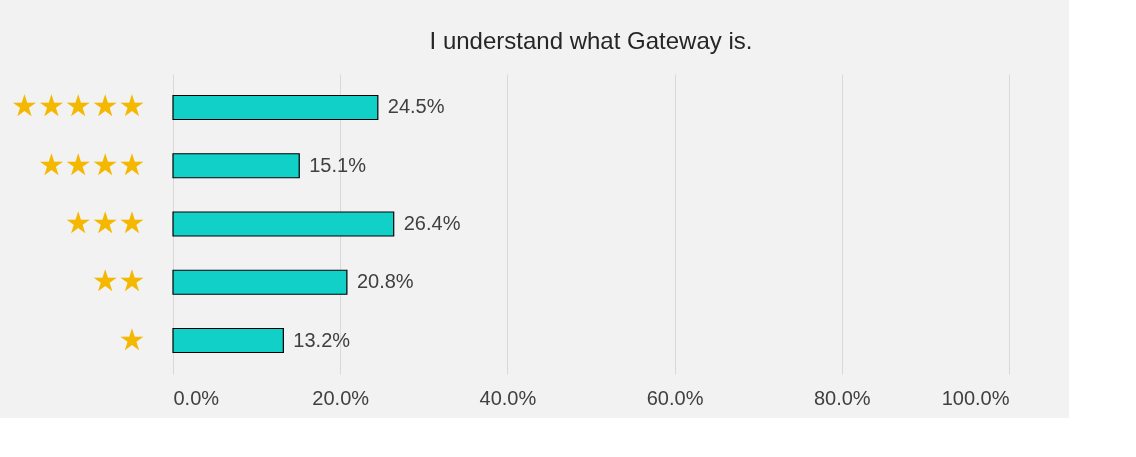 The image size is (1136, 457). What do you see at coordinates (591, 40) in the screenshot?
I see `chart-title: I understand what Gateway is.` at bounding box center [591, 40].